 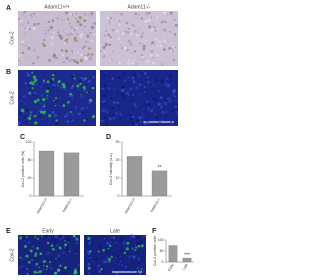 I want to click on significance: **, so click(x=160, y=168).